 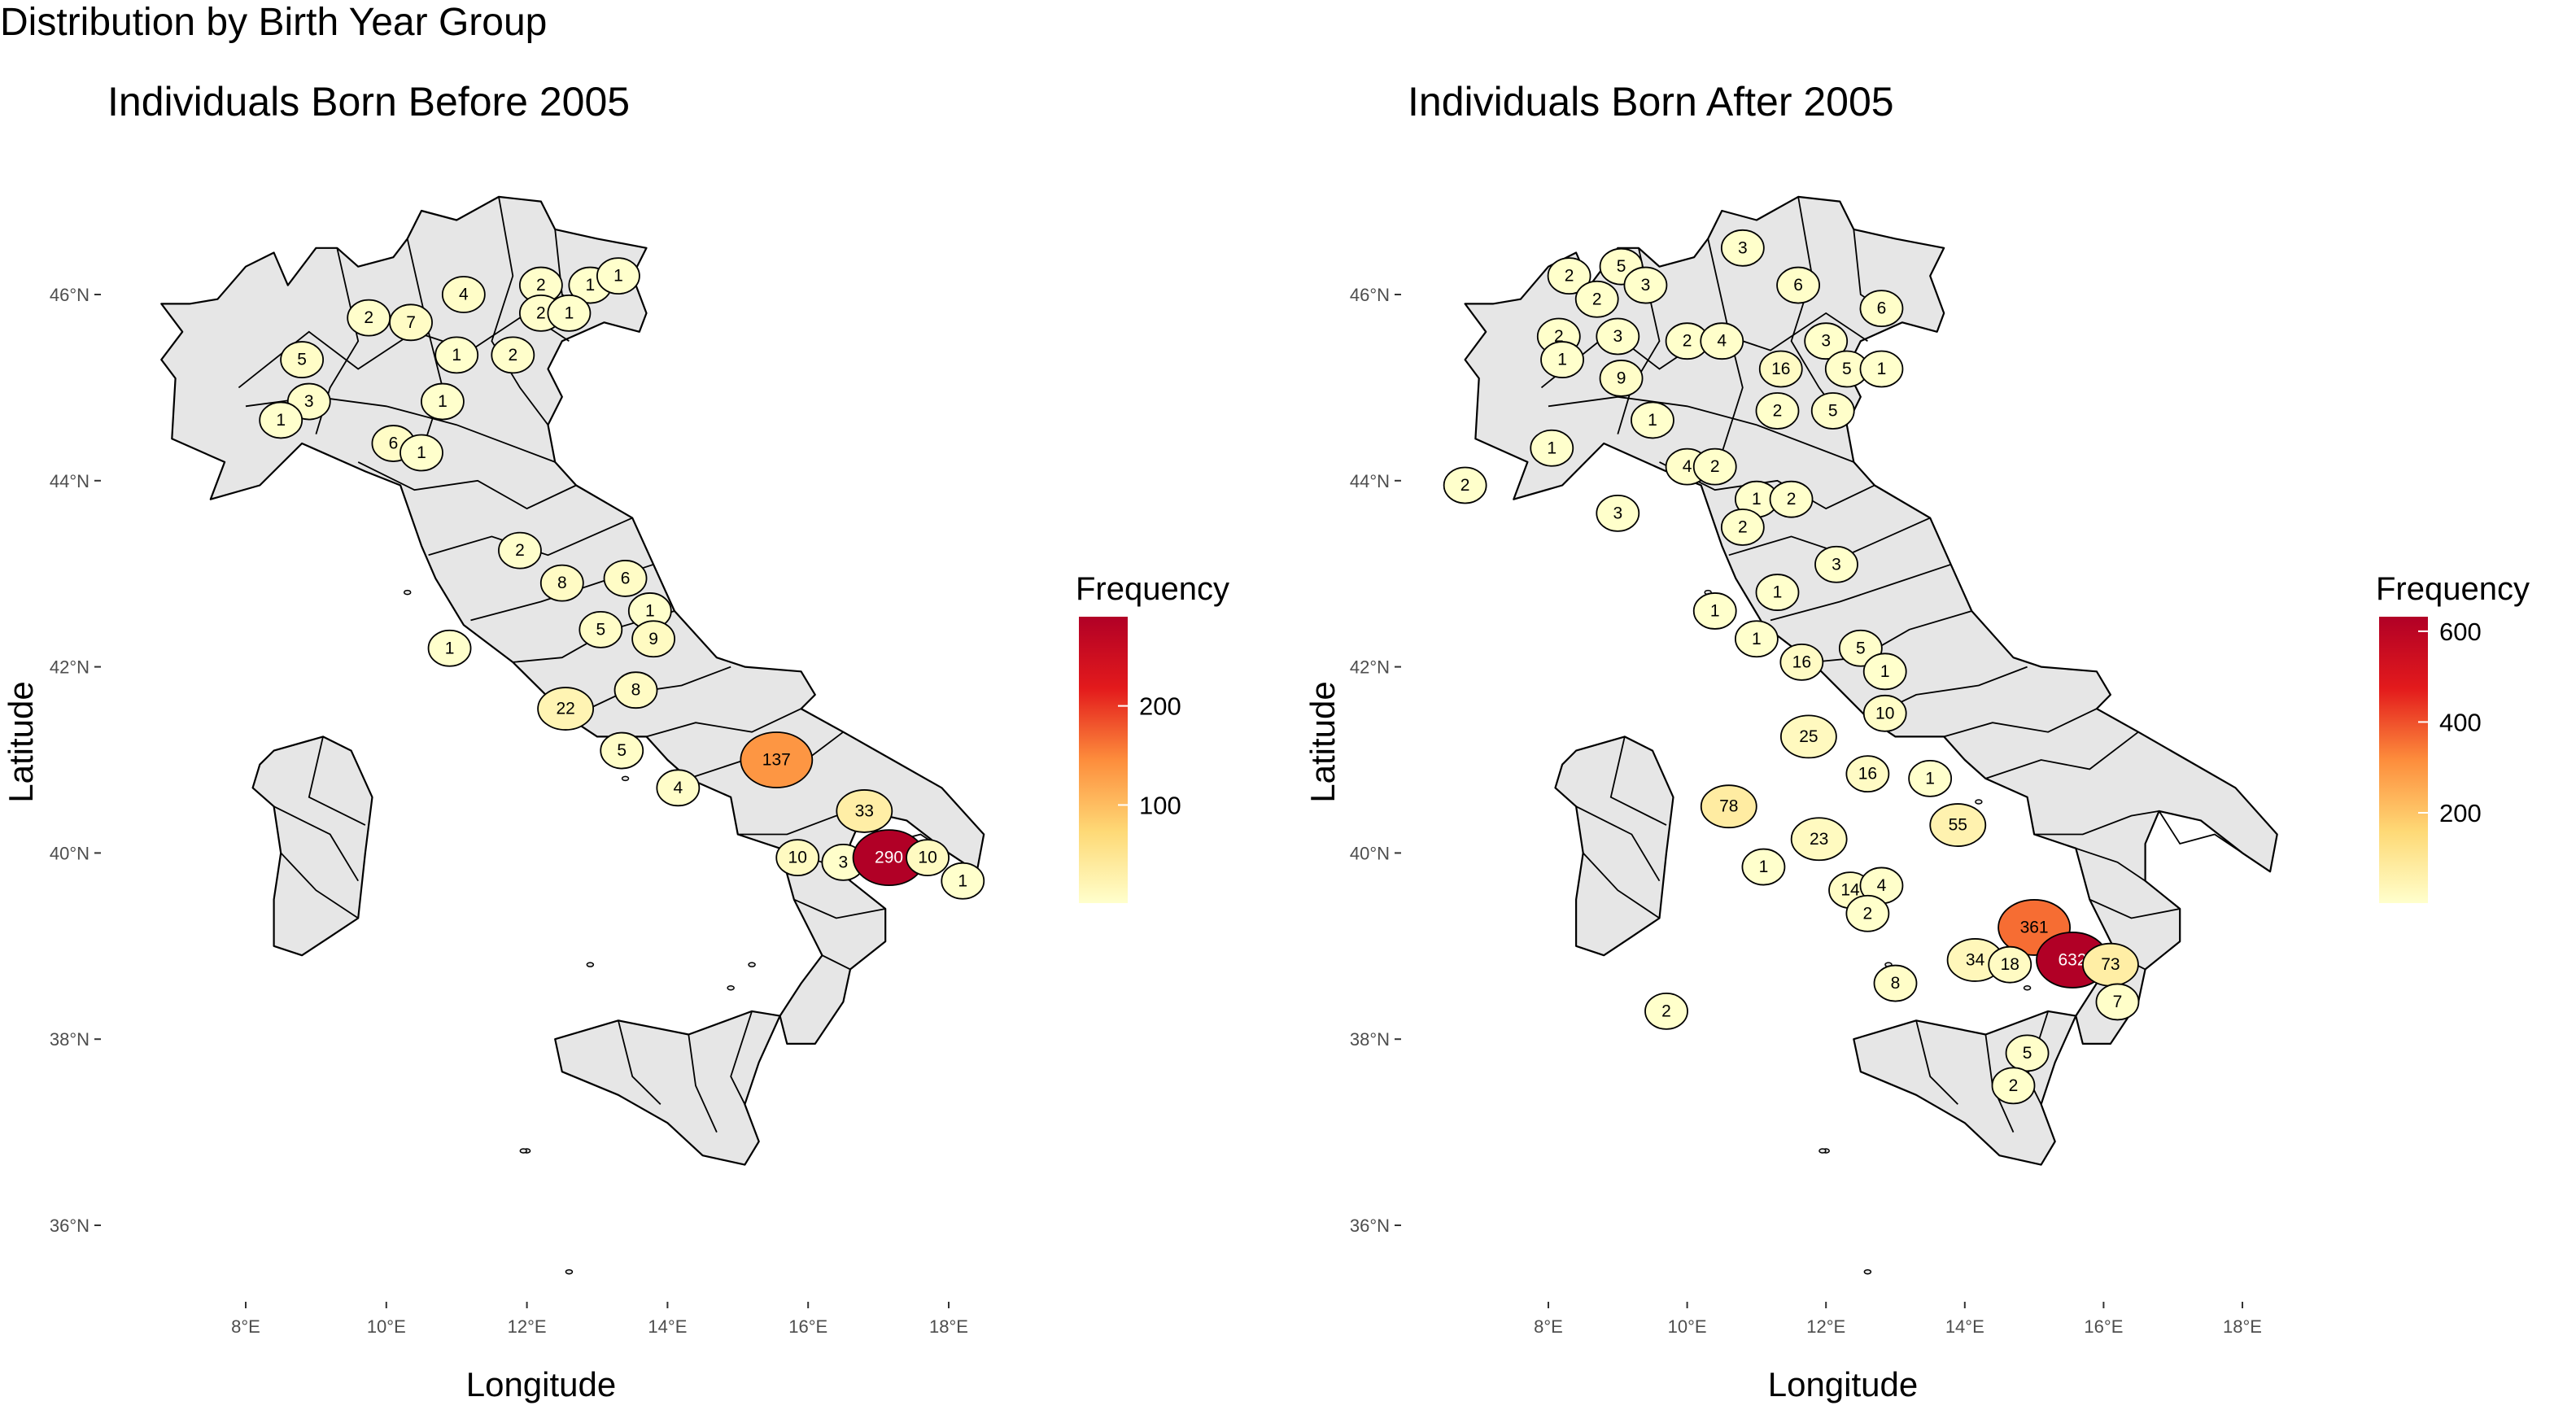 What do you see at coordinates (1958, 825) in the screenshot?
I see `region-count-label: 55` at bounding box center [1958, 825].